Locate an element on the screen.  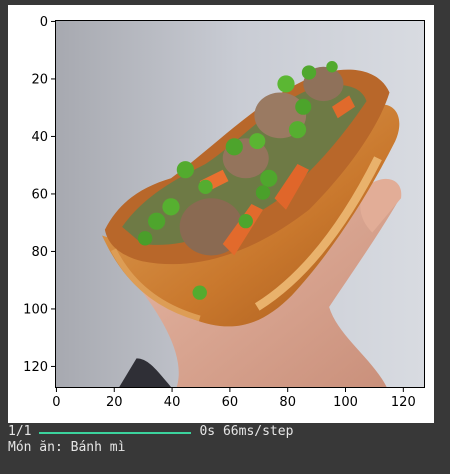
console-output: 1/1 0s 66ms/step Món ăn: Bánh mì is located at coordinates (228, 440).